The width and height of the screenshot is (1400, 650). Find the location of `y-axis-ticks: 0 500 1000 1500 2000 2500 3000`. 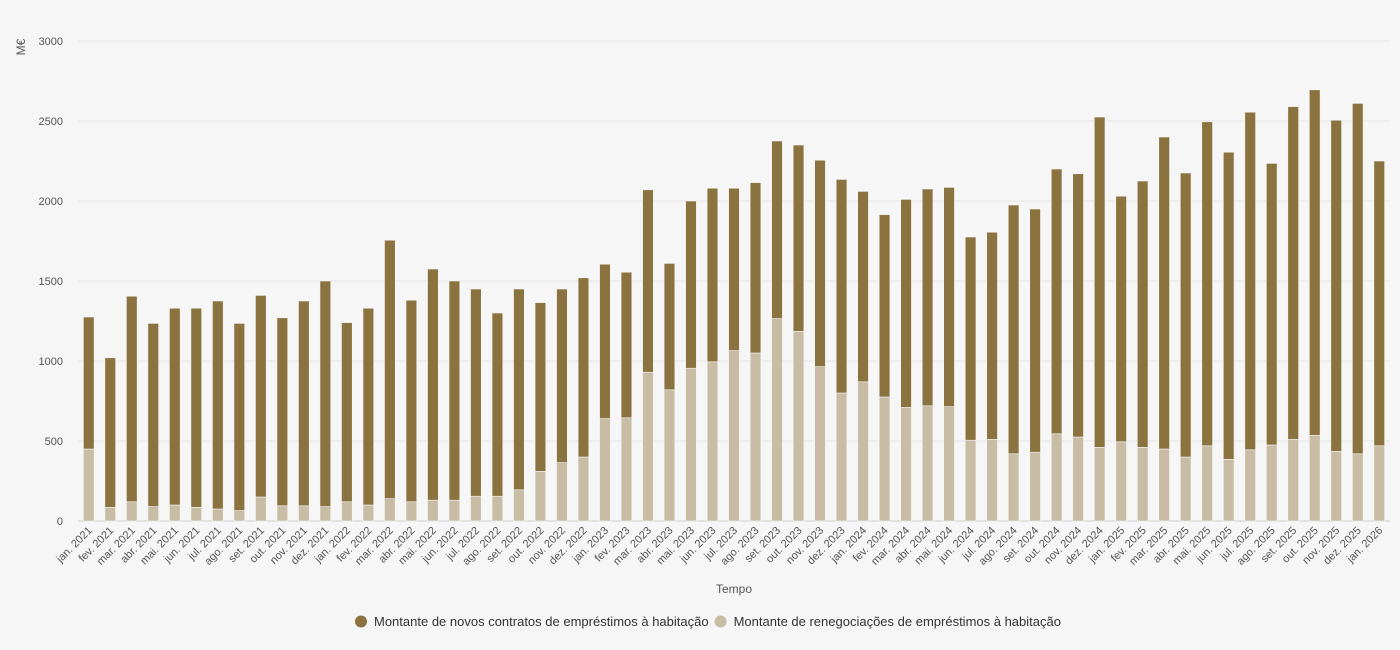

y-axis-ticks: 0 500 1000 1500 2000 2500 3000 is located at coordinates (51, 282).